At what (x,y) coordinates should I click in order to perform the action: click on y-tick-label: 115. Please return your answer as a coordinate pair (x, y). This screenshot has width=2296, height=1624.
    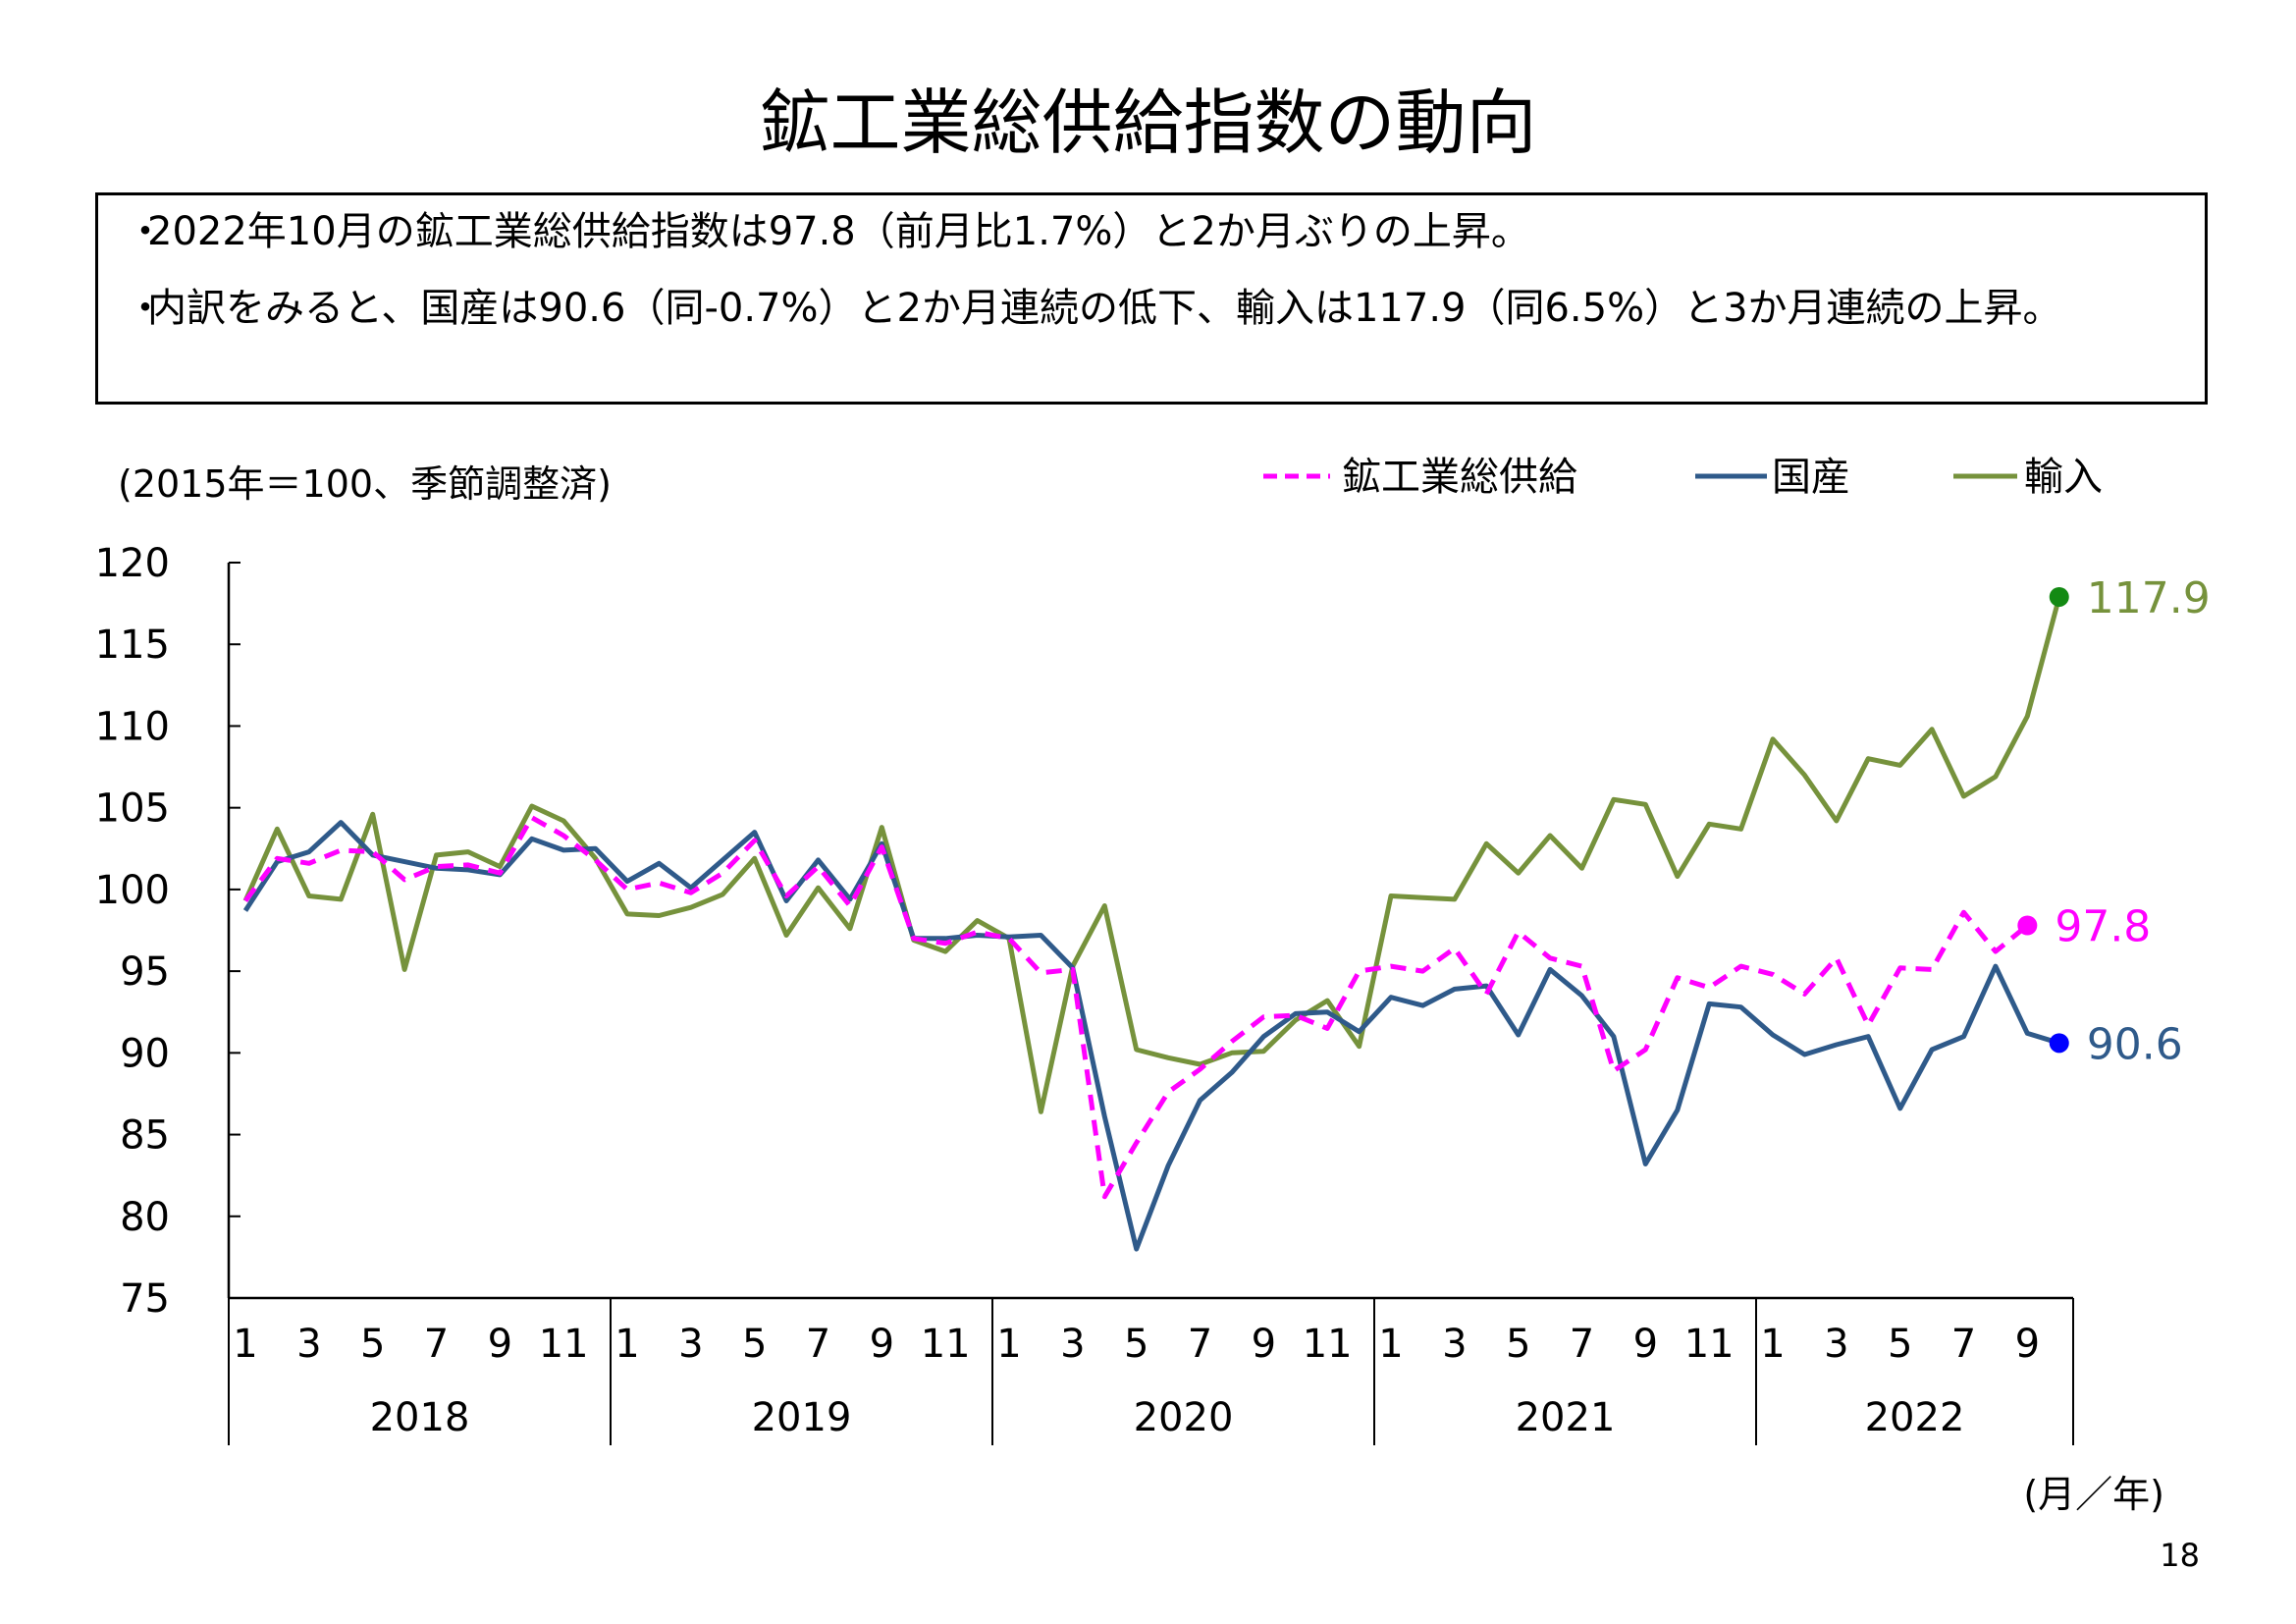
    Looking at the image, I should click on (132, 645).